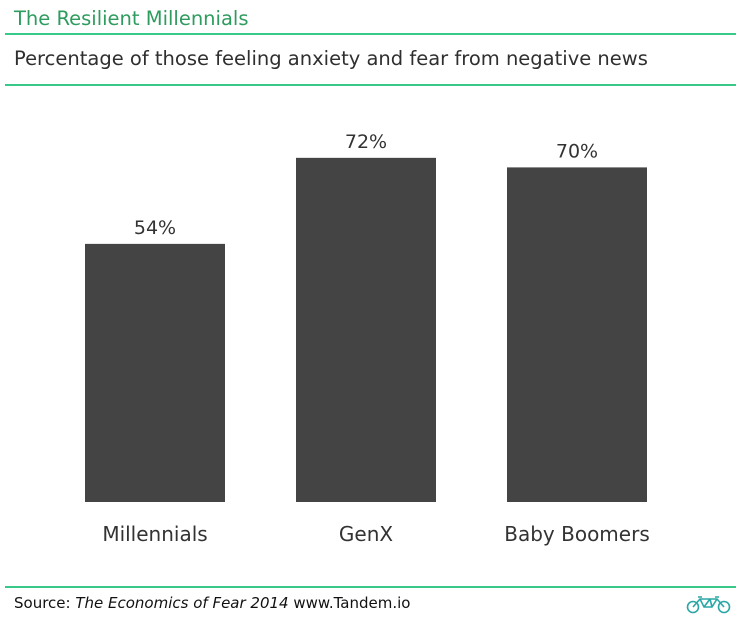 This screenshot has width=747, height=624. What do you see at coordinates (155, 372) in the screenshot?
I see `bar-millennials` at bounding box center [155, 372].